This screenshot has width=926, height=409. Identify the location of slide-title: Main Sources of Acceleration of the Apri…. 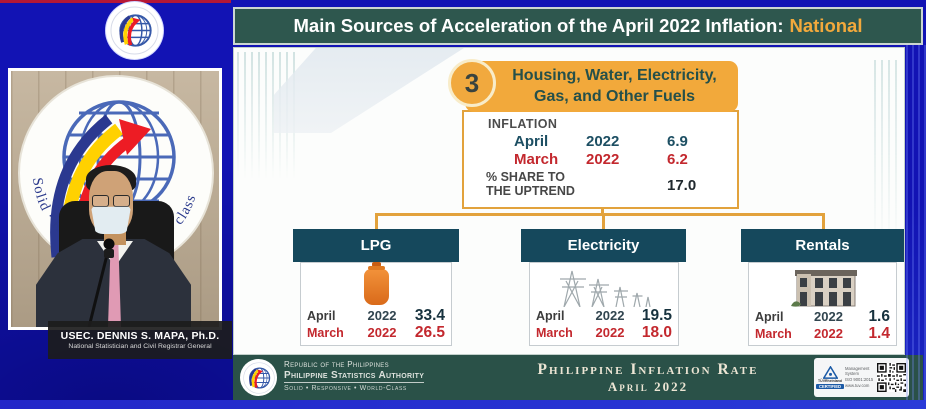
(538, 25).